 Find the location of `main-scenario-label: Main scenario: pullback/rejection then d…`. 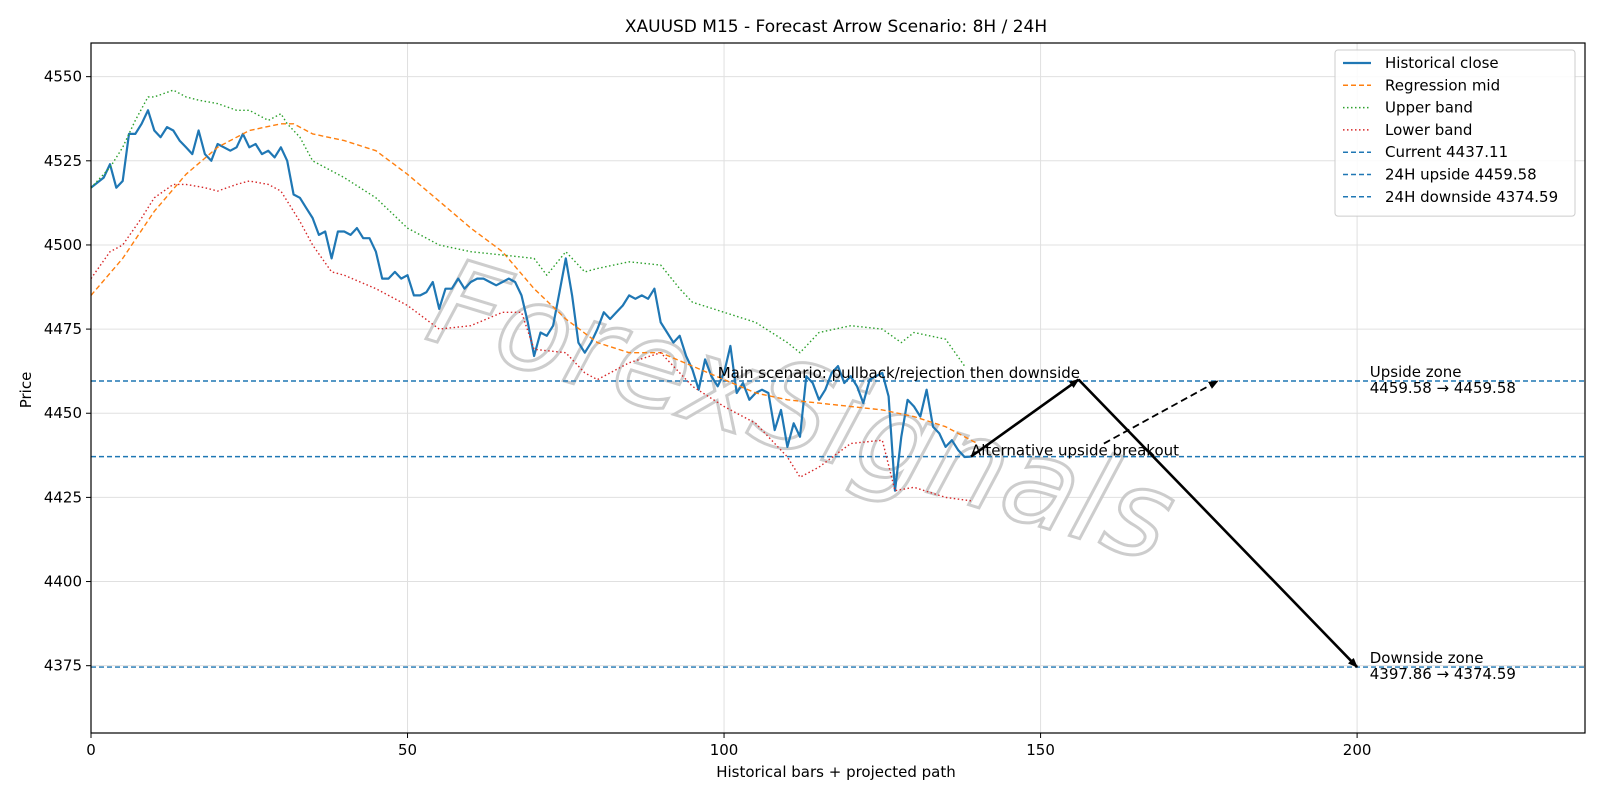

main-scenario-label: Main scenario: pullback/rejection then d… is located at coordinates (899, 373).